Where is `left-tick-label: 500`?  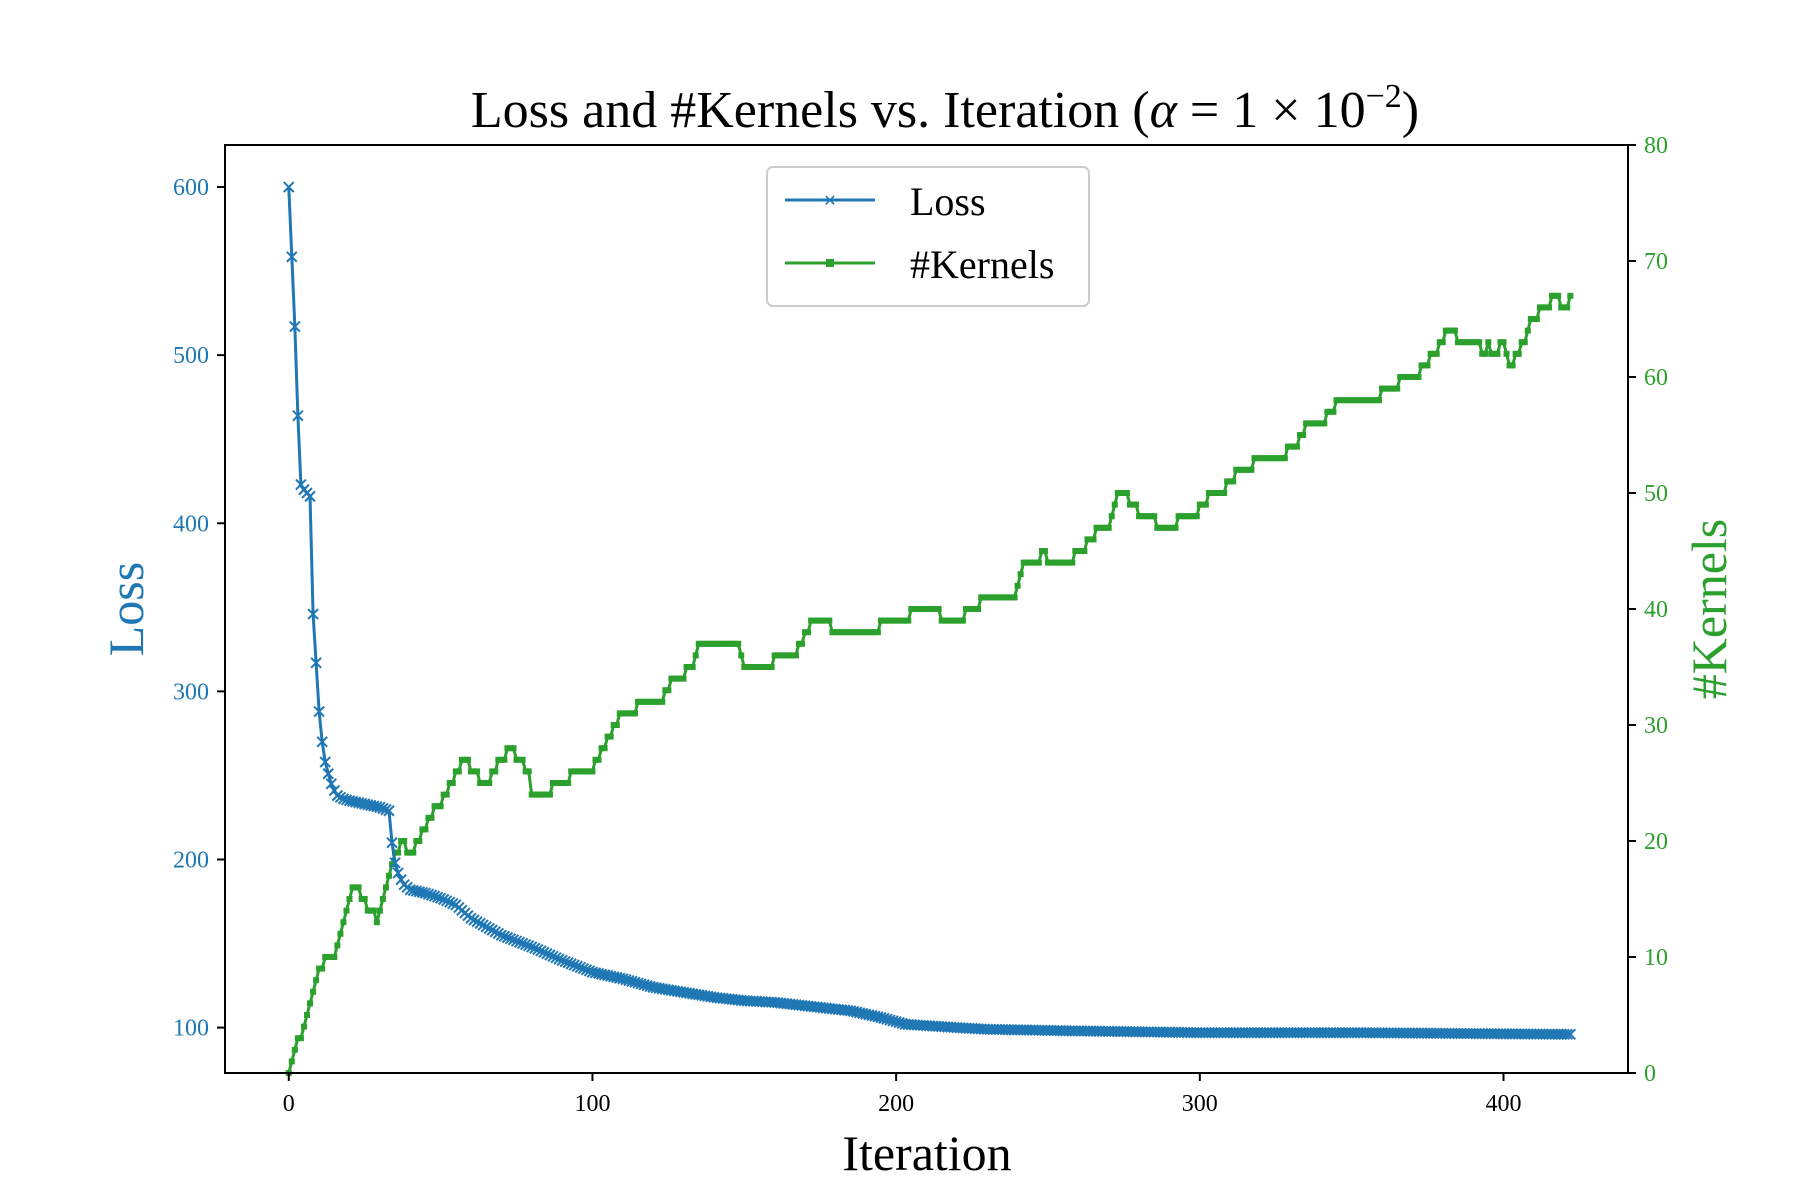 left-tick-label: 500 is located at coordinates (191, 356).